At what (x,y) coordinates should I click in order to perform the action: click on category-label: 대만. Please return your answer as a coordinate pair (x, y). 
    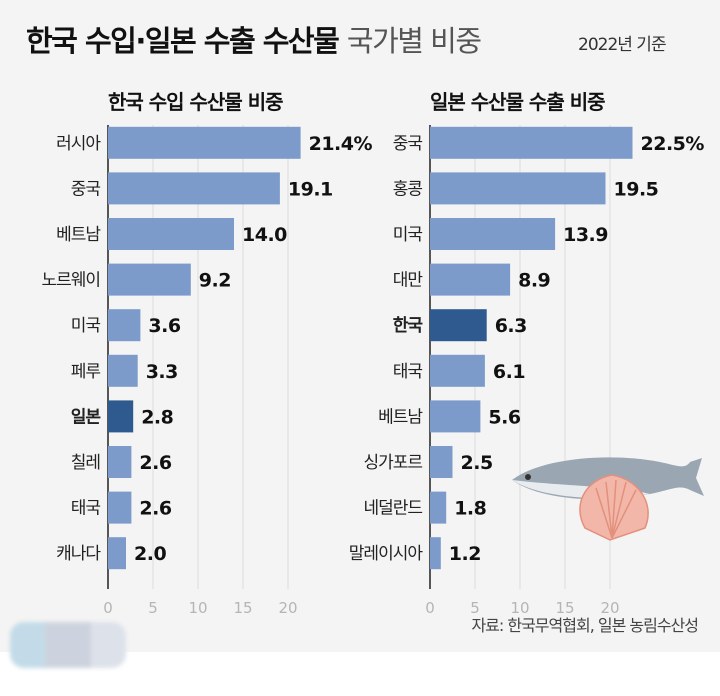
    Looking at the image, I should click on (408, 281).